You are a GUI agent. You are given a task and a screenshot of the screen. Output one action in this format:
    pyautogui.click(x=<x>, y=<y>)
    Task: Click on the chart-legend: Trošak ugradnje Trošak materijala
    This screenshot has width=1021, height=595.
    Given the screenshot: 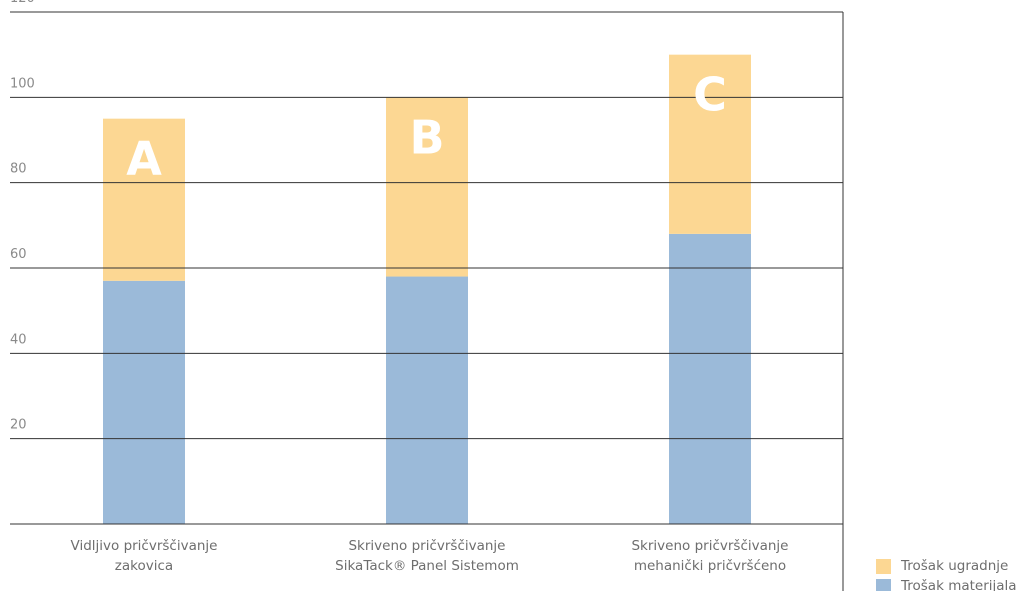 What is the action you would take?
    pyautogui.click(x=948, y=573)
    